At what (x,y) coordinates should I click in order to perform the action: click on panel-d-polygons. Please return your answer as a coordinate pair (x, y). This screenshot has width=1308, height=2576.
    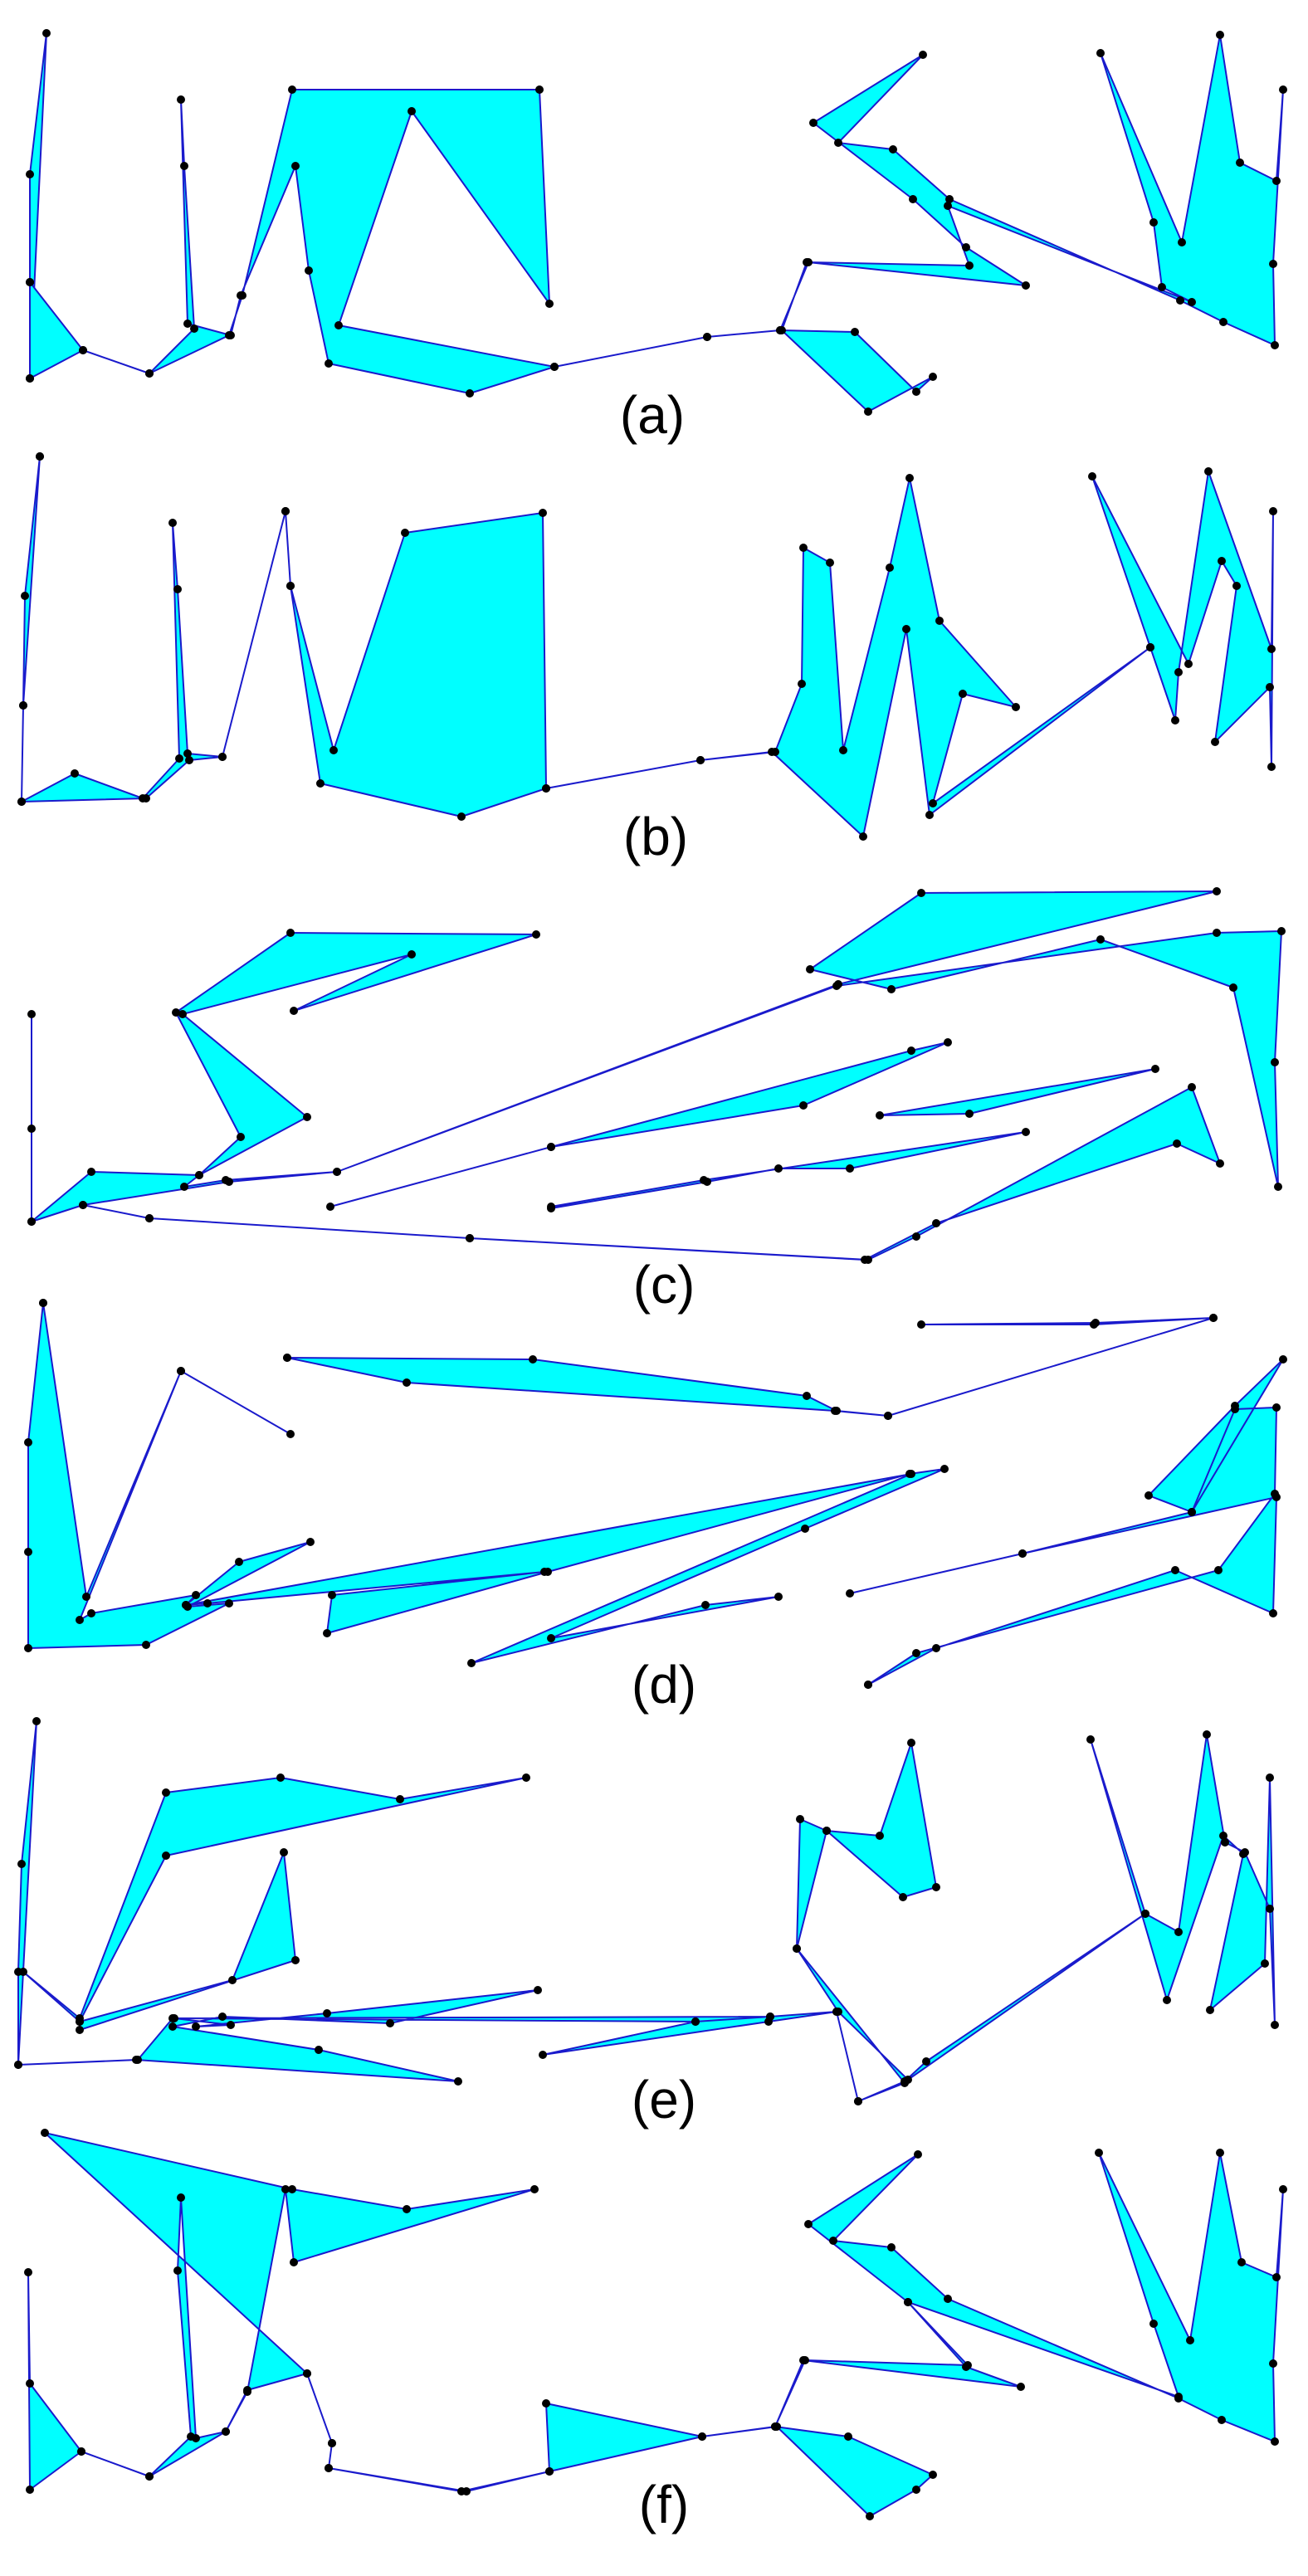
    Looking at the image, I should click on (655, 1494).